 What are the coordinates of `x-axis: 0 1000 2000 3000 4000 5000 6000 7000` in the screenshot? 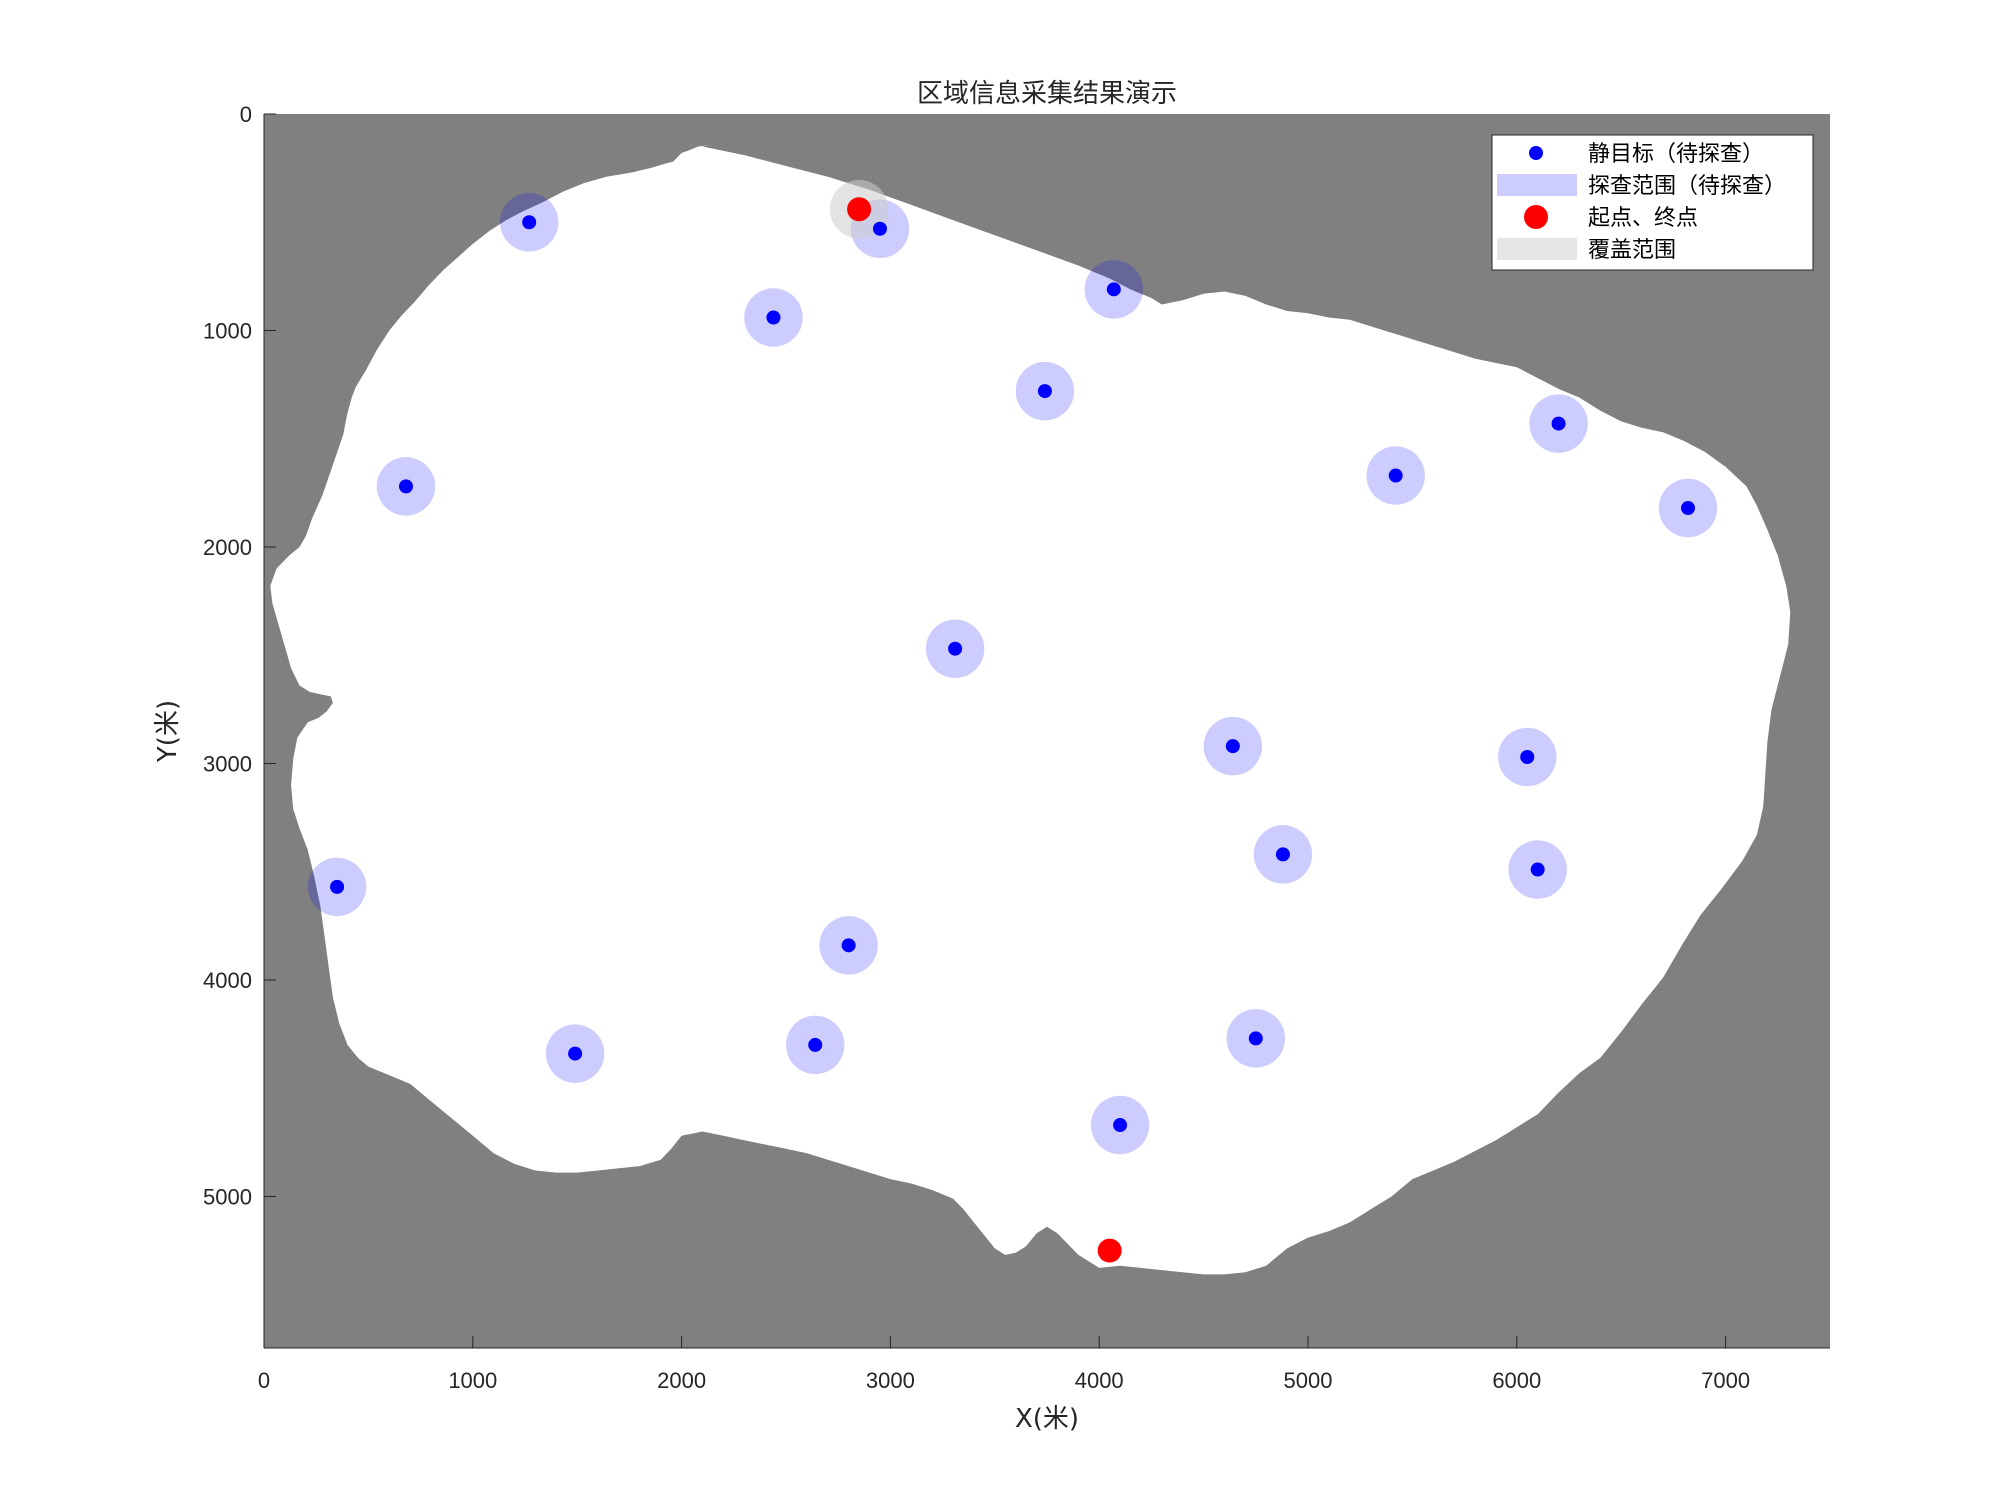 It's located at (1044, 1364).